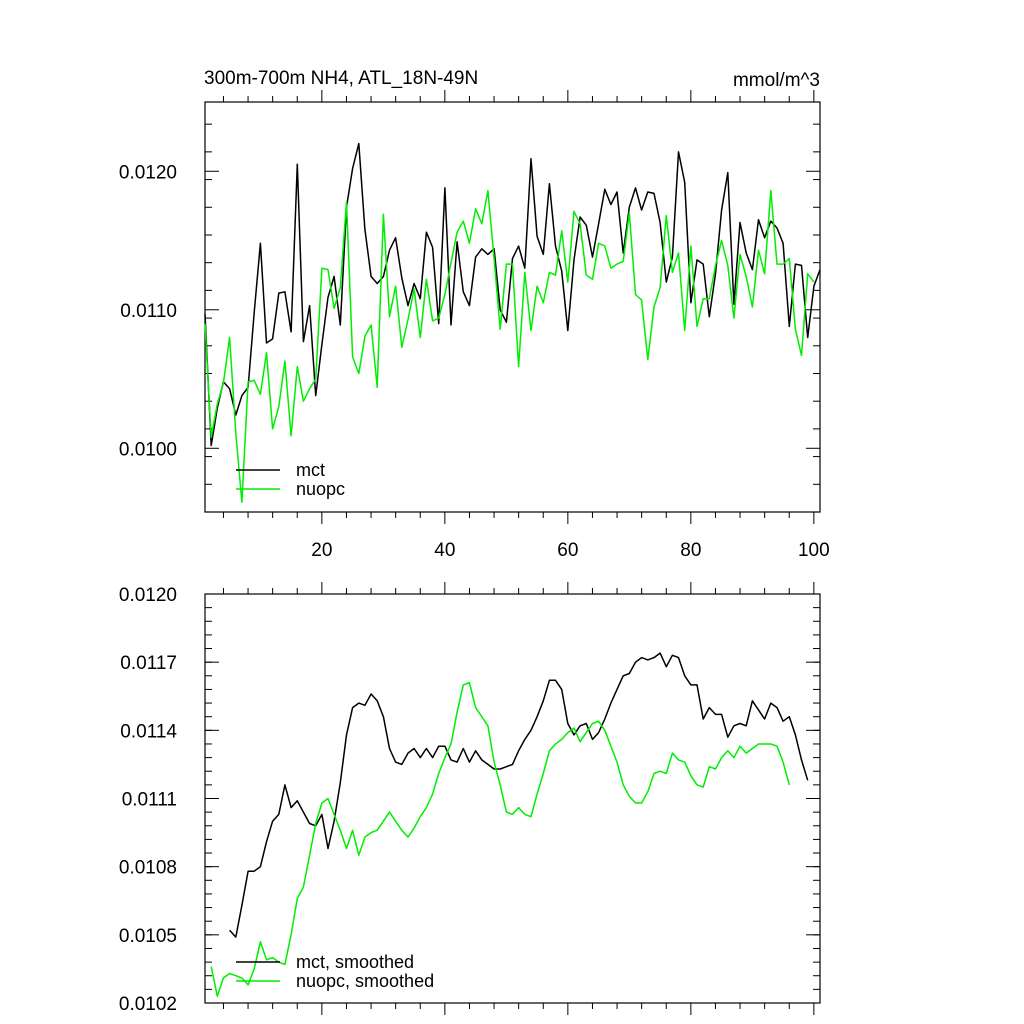 This screenshot has height=1024, width=1024. I want to click on y-tick-label: 0.0110, so click(148, 311).